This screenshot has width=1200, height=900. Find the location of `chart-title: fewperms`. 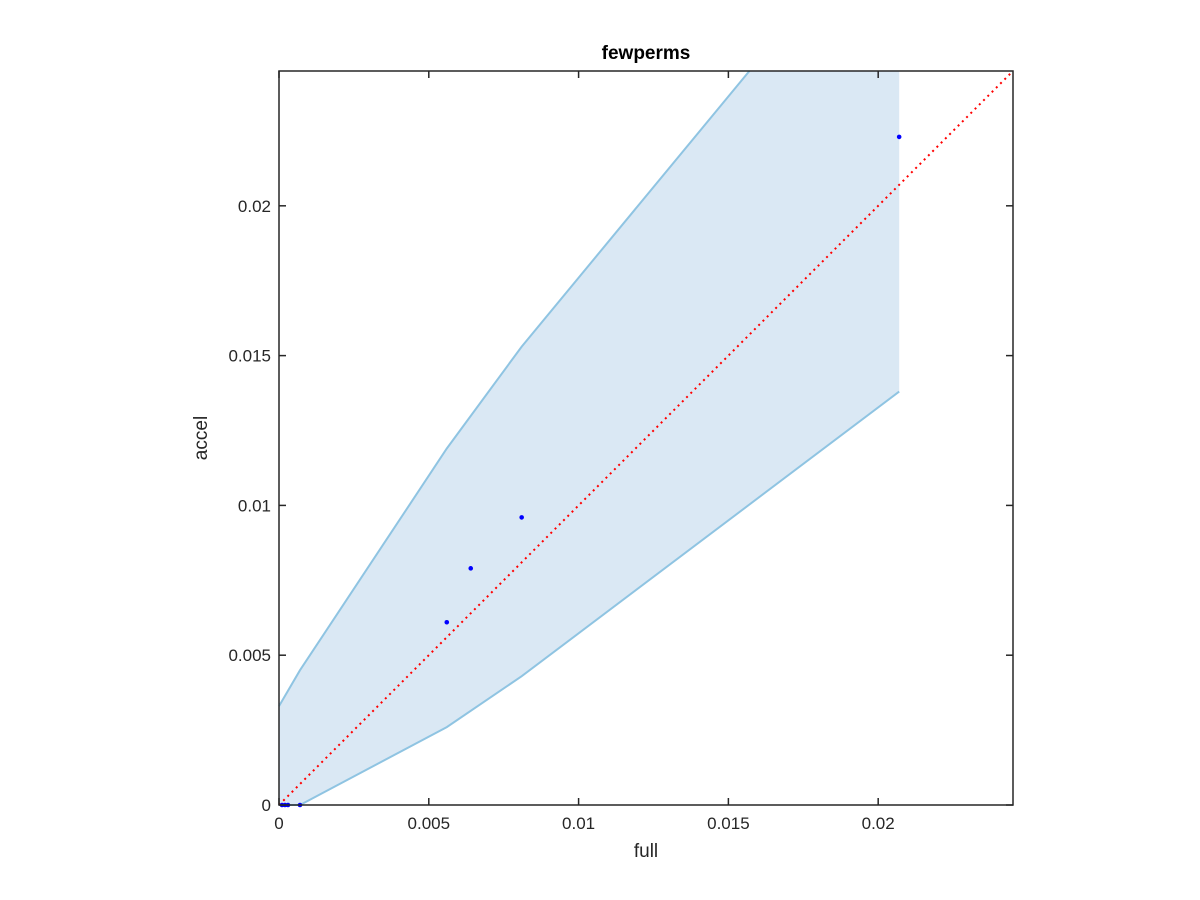

chart-title: fewperms is located at coordinates (646, 53).